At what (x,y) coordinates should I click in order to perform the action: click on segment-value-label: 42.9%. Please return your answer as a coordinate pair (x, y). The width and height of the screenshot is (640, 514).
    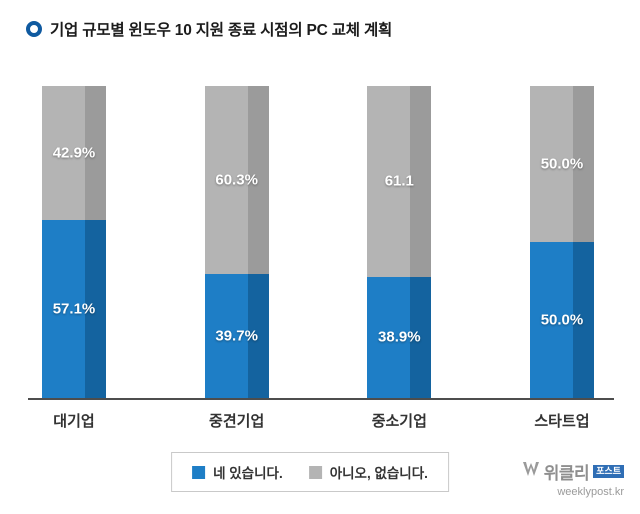
    Looking at the image, I should click on (74, 153).